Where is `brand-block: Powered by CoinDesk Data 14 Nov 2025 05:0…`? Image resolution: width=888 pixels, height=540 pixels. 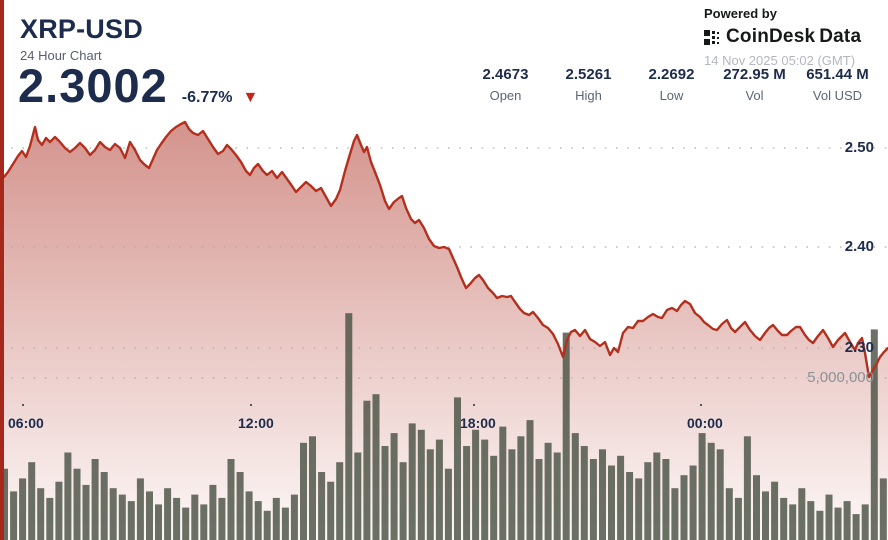
brand-block: Powered by CoinDesk Data 14 Nov 2025 05:0… is located at coordinates (789, 37).